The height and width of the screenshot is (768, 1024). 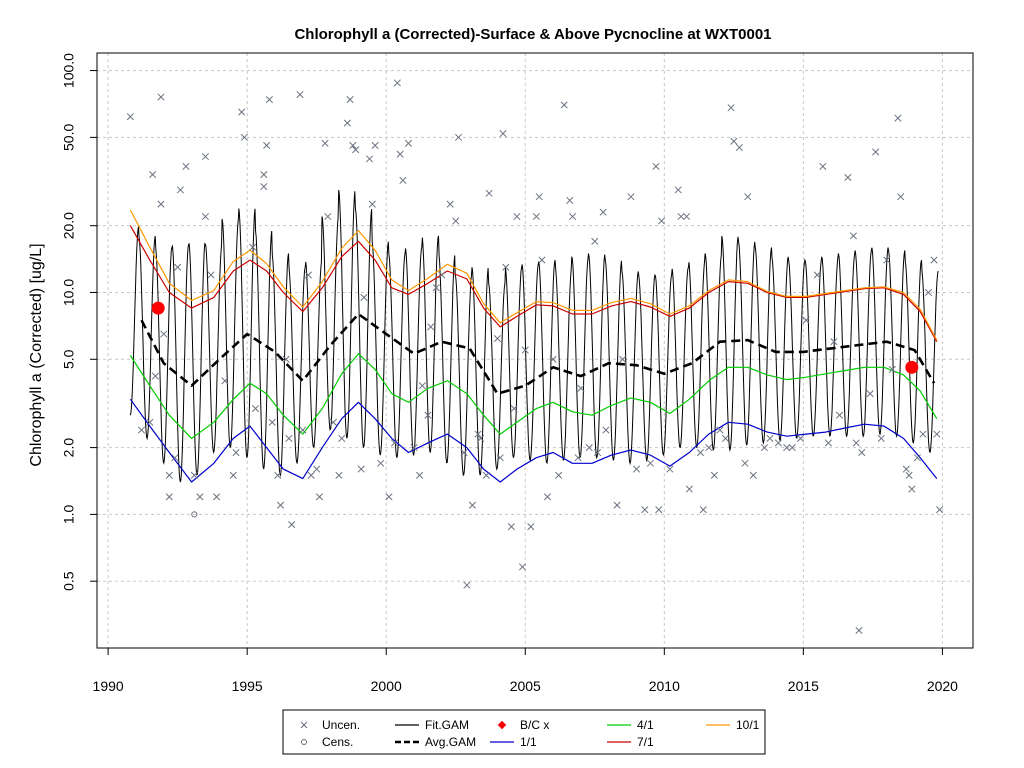 I want to click on legend-label: 4/1, so click(x=645, y=725).